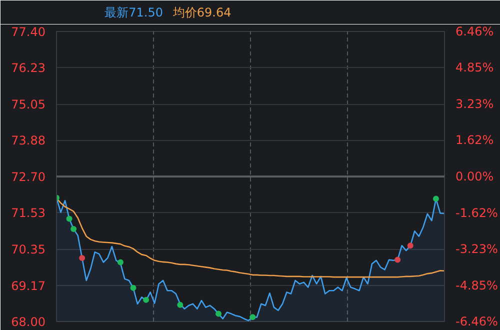 The height and width of the screenshot is (330, 500). I want to click on text: 最新71.50, so click(133, 13).